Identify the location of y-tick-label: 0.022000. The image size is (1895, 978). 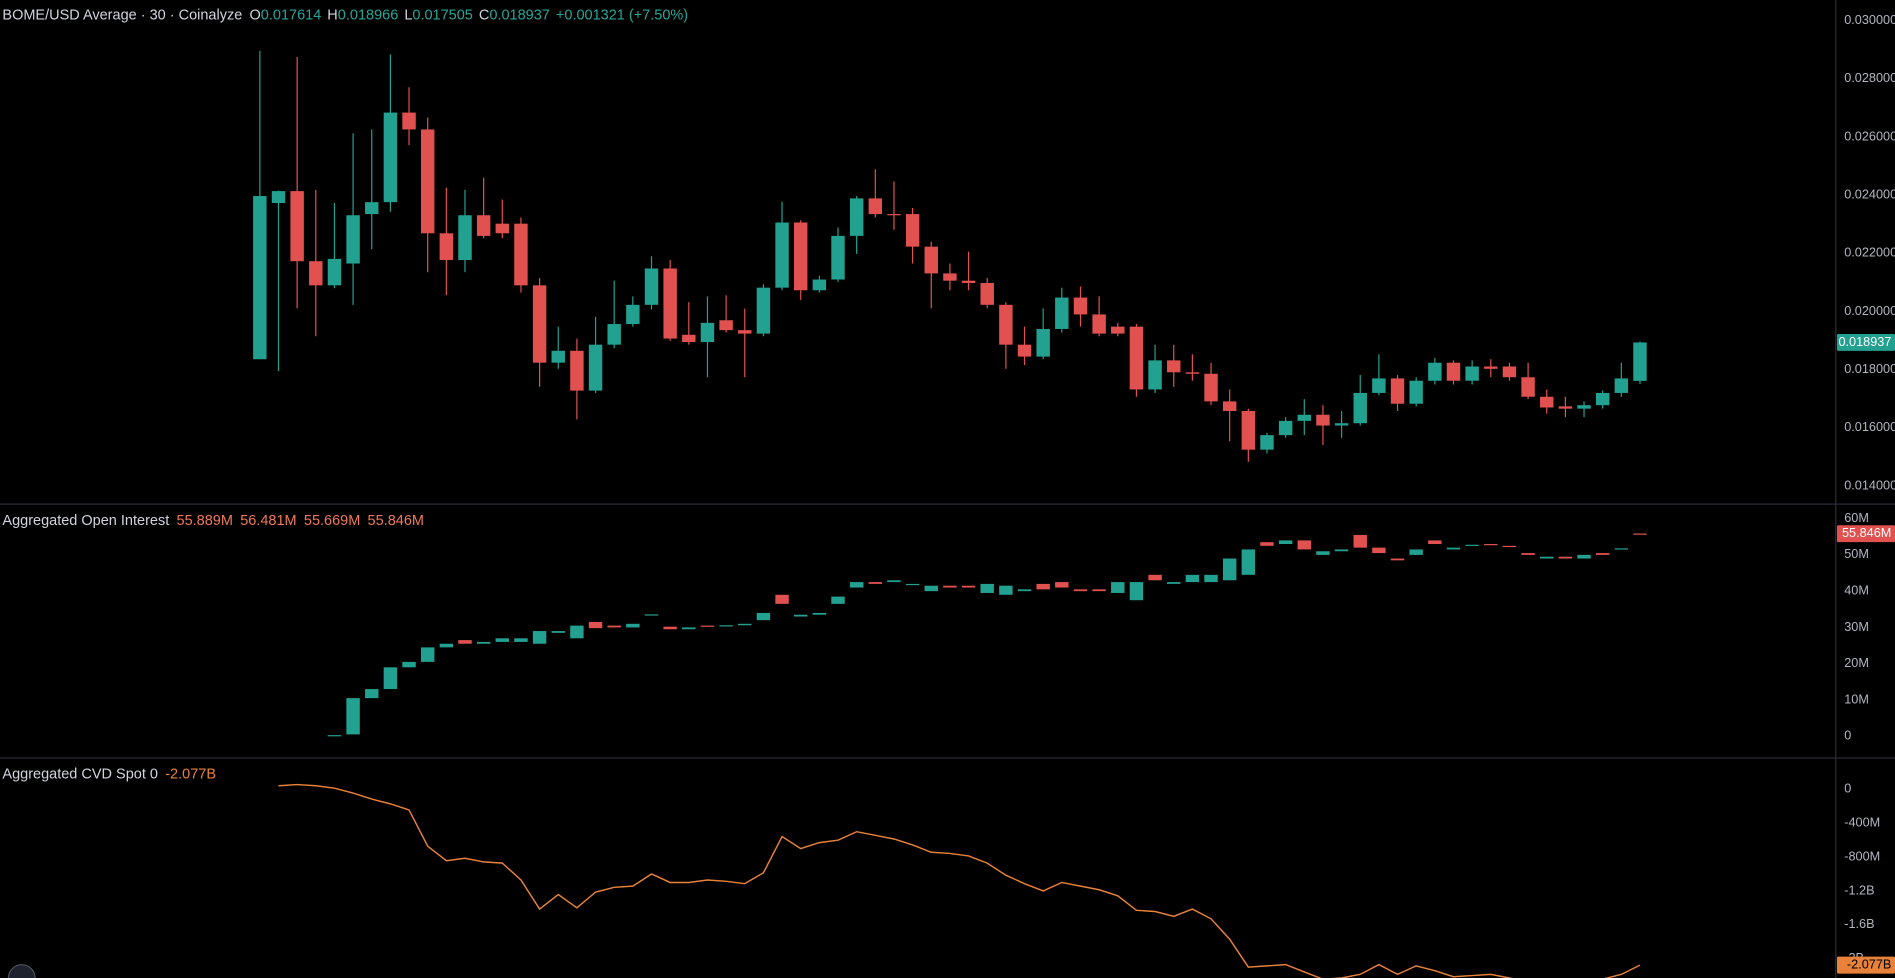
(1869, 253).